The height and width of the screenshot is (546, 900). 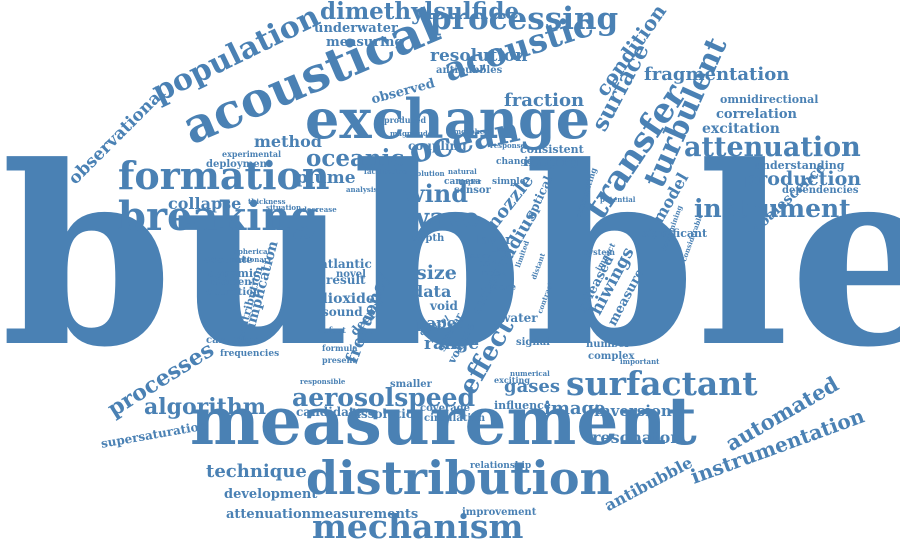 What do you see at coordinates (717, 74) in the screenshot?
I see `cloud-word-fragmentation: fragmentation` at bounding box center [717, 74].